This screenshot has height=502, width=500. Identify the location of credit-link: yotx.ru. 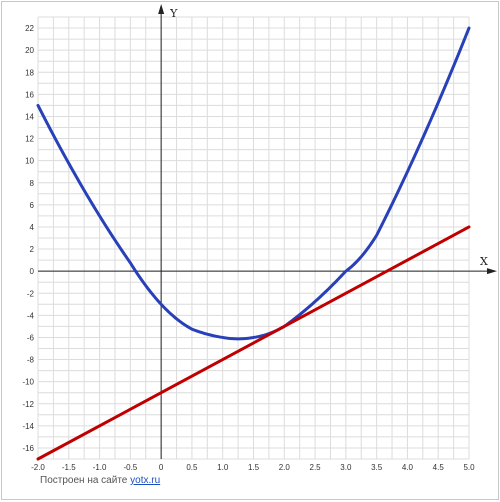
(145, 480).